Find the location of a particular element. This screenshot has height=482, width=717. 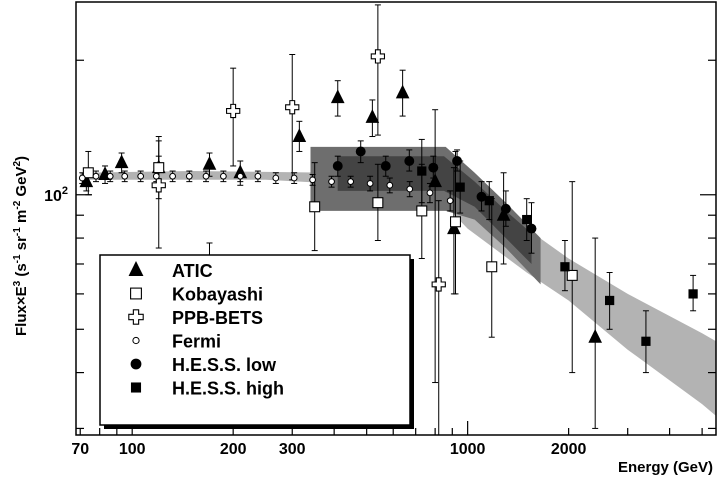

legend-label-h-e-s-s-high: H.E.S.S. high is located at coordinates (228, 389).